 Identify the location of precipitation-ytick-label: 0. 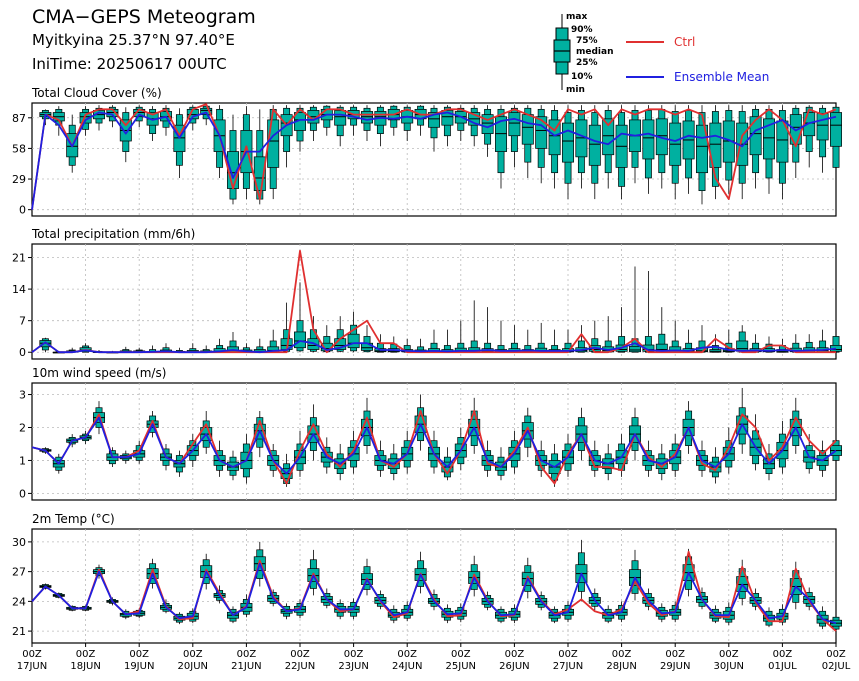
(22, 352).